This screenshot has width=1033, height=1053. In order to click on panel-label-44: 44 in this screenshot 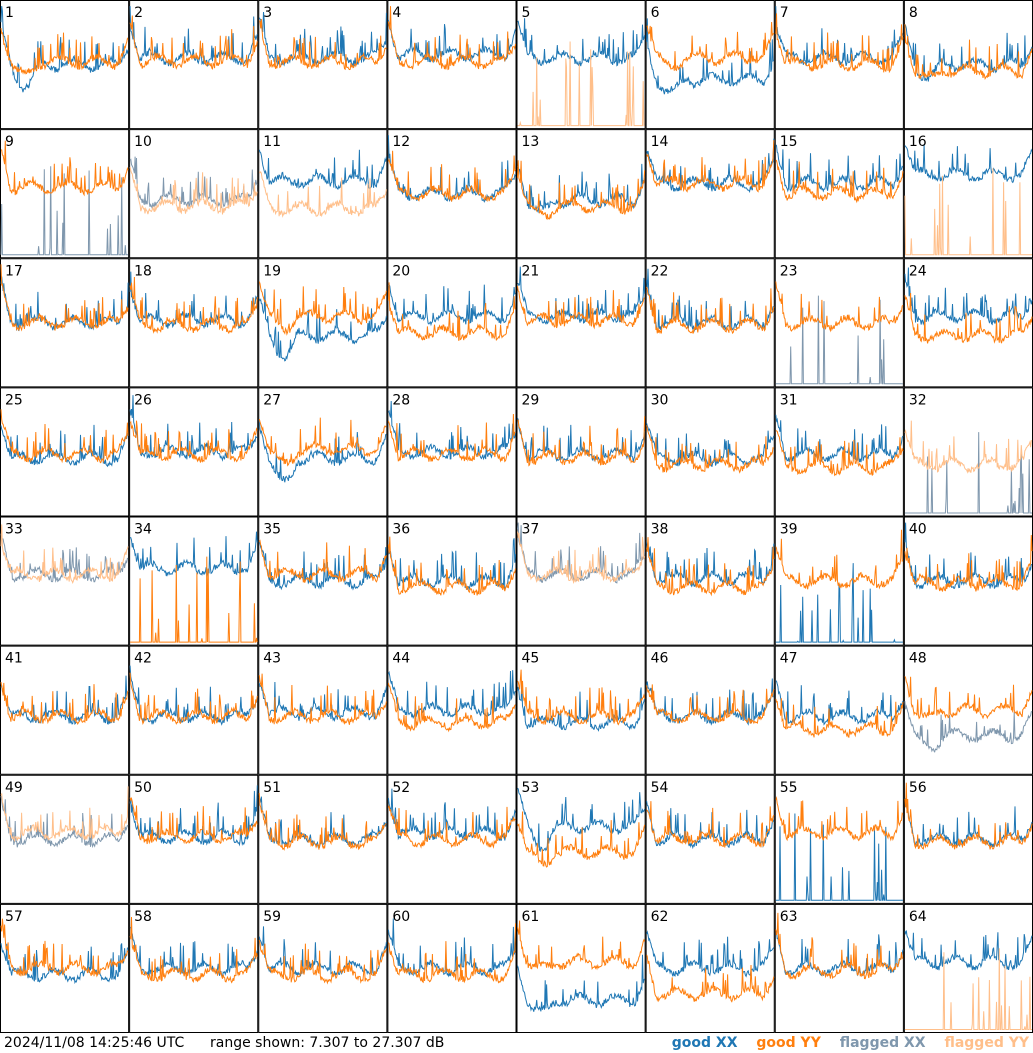, I will do `click(401, 659)`.